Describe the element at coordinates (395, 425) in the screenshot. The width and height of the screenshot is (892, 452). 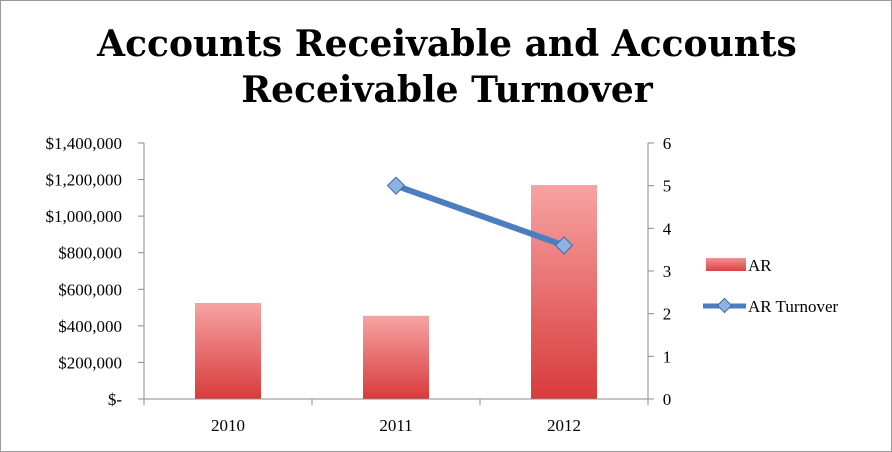
I see `x-tick-label: 2011` at that location.